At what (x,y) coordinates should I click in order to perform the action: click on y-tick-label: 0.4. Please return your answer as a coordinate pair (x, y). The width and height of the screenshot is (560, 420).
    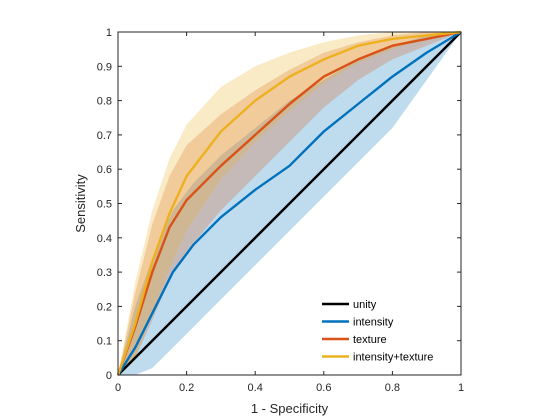
    Looking at the image, I should click on (104, 239).